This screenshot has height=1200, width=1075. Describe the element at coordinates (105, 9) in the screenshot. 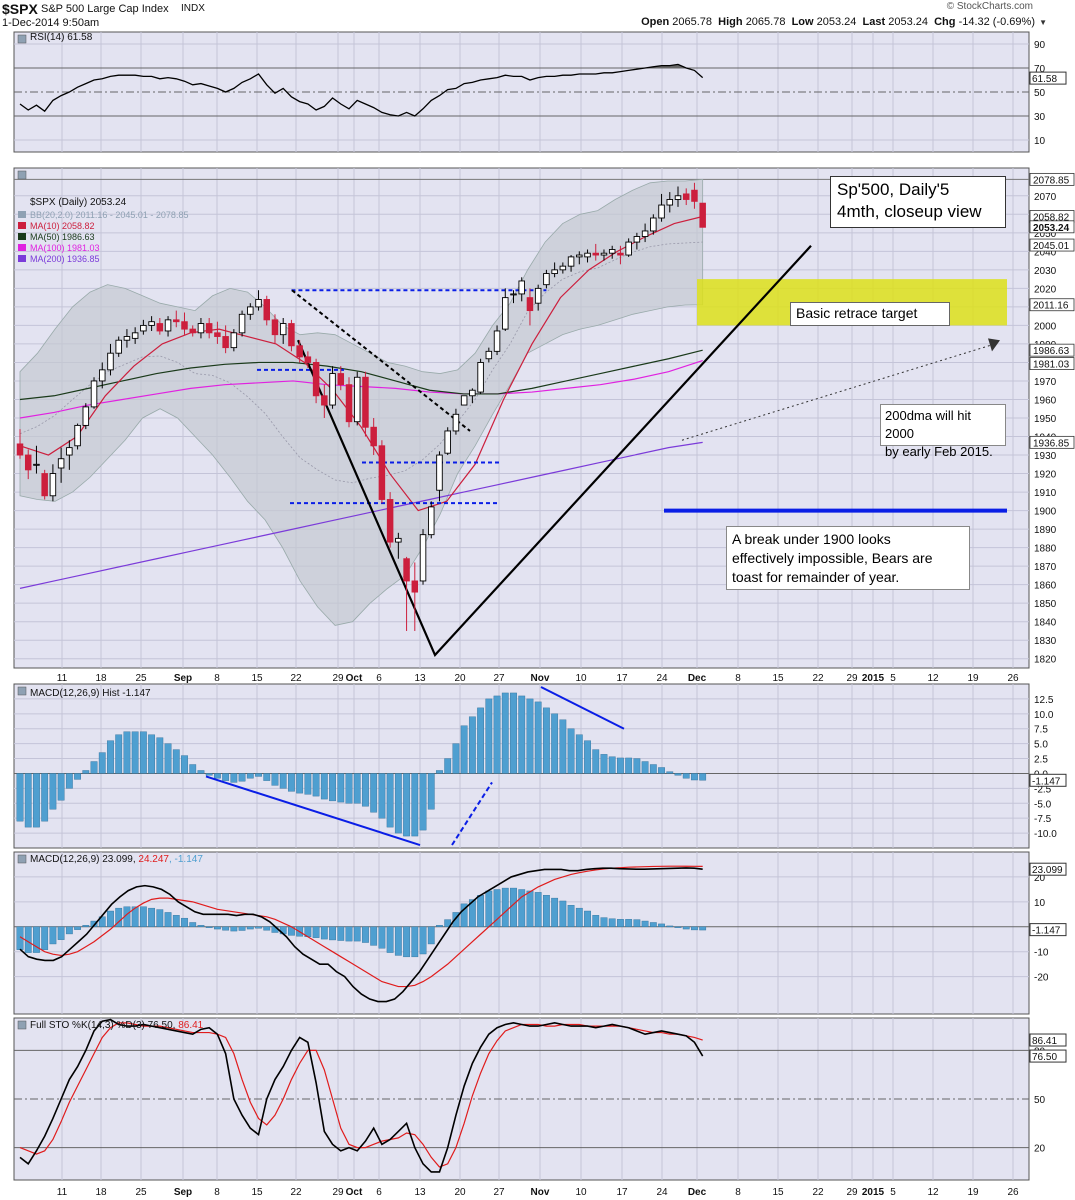

I see `index-name: S&P 500 Large Cap Index` at that location.